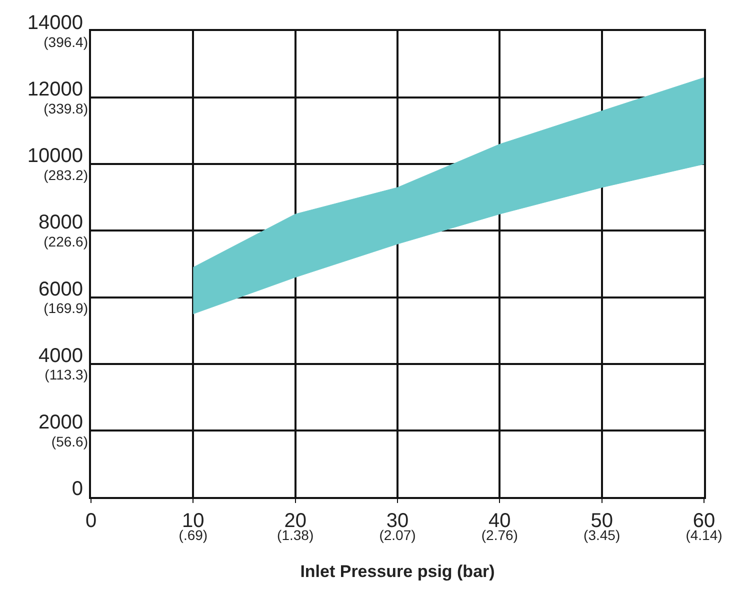 This screenshot has height=590, width=734. Describe the element at coordinates (66, 374) in the screenshot. I see `y2-tick-label: (113.3)` at that location.